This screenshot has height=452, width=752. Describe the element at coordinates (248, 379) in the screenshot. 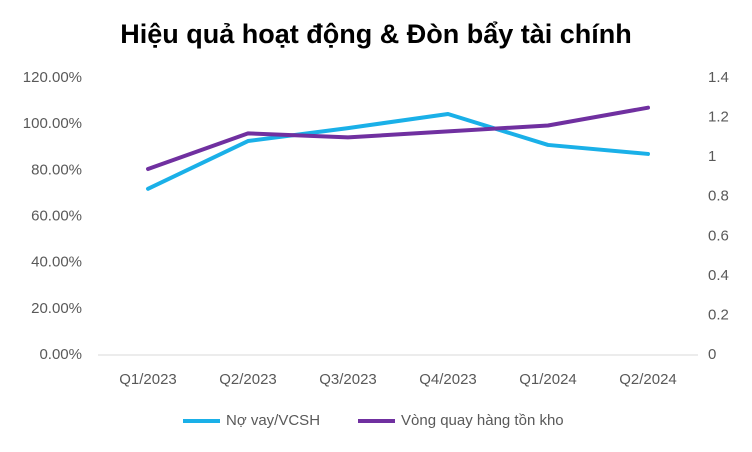

I see `x-tick-label: Q2/2023` at that location.